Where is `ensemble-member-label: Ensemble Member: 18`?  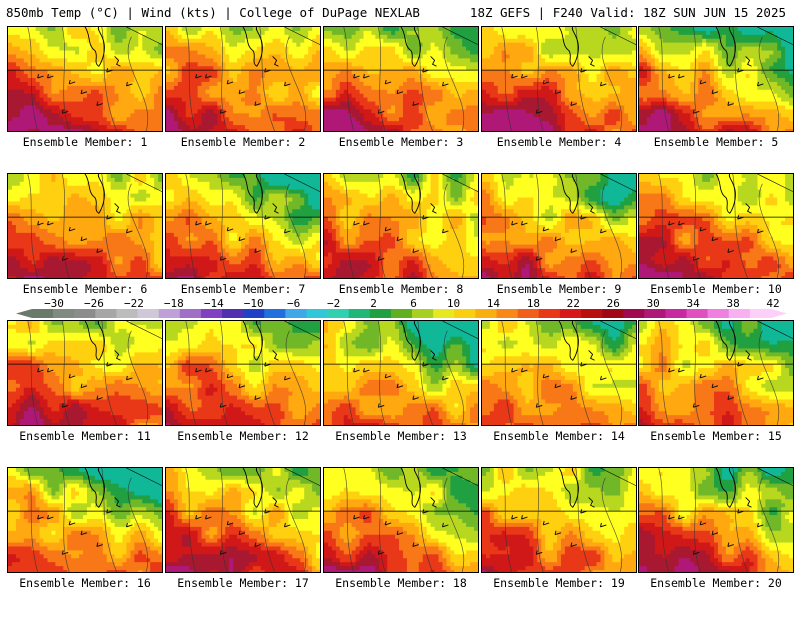
ensemble-member-label: Ensemble Member: 18 is located at coordinates (401, 583).